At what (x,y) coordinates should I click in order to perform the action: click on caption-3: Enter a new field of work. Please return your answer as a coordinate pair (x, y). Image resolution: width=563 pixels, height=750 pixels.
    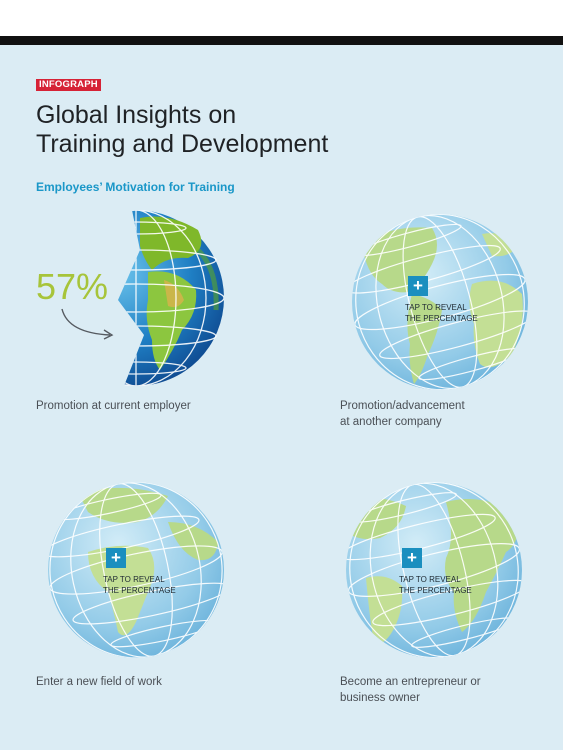
    Looking at the image, I should click on (136, 682).